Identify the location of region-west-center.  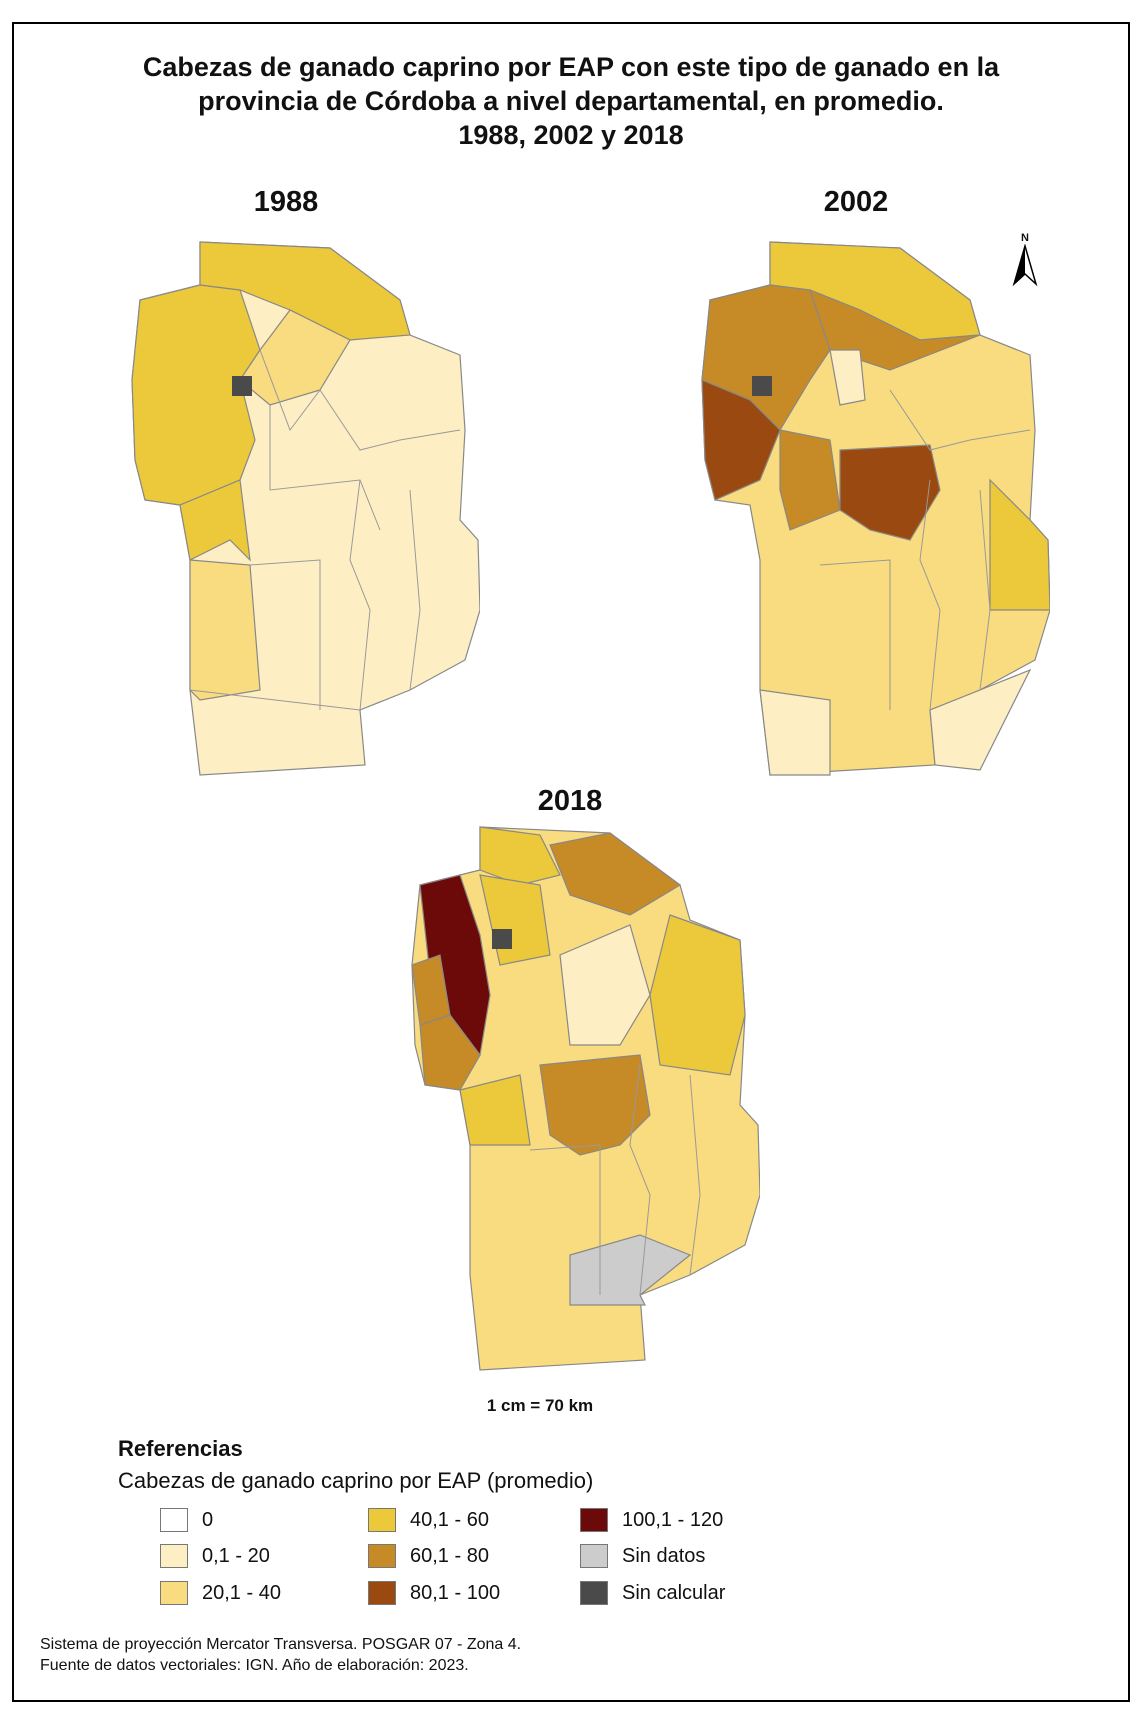
(215, 520).